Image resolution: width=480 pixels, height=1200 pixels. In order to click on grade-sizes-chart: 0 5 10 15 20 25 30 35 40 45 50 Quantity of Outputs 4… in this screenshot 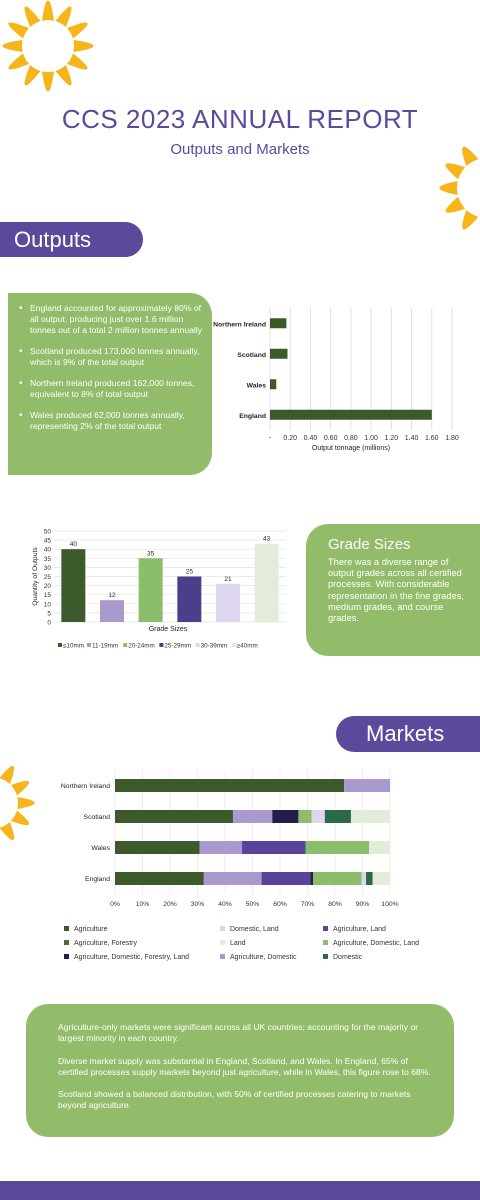, I will do `click(159, 589)`.